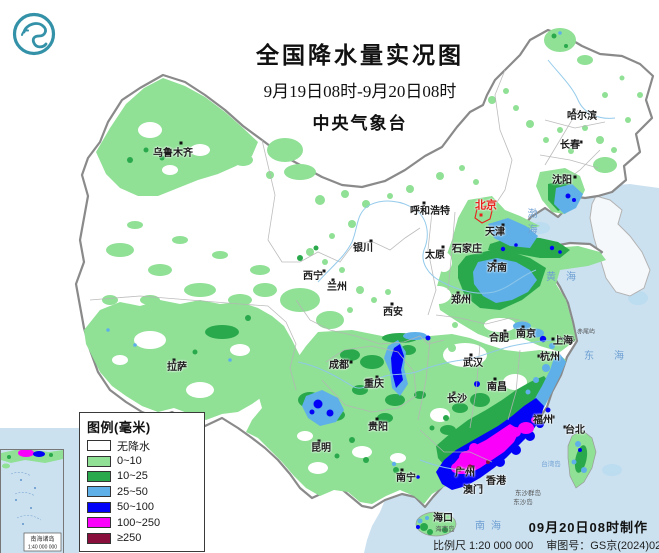 This screenshot has height=553, width=659. I want to click on city-label: 澳门, so click(473, 490).